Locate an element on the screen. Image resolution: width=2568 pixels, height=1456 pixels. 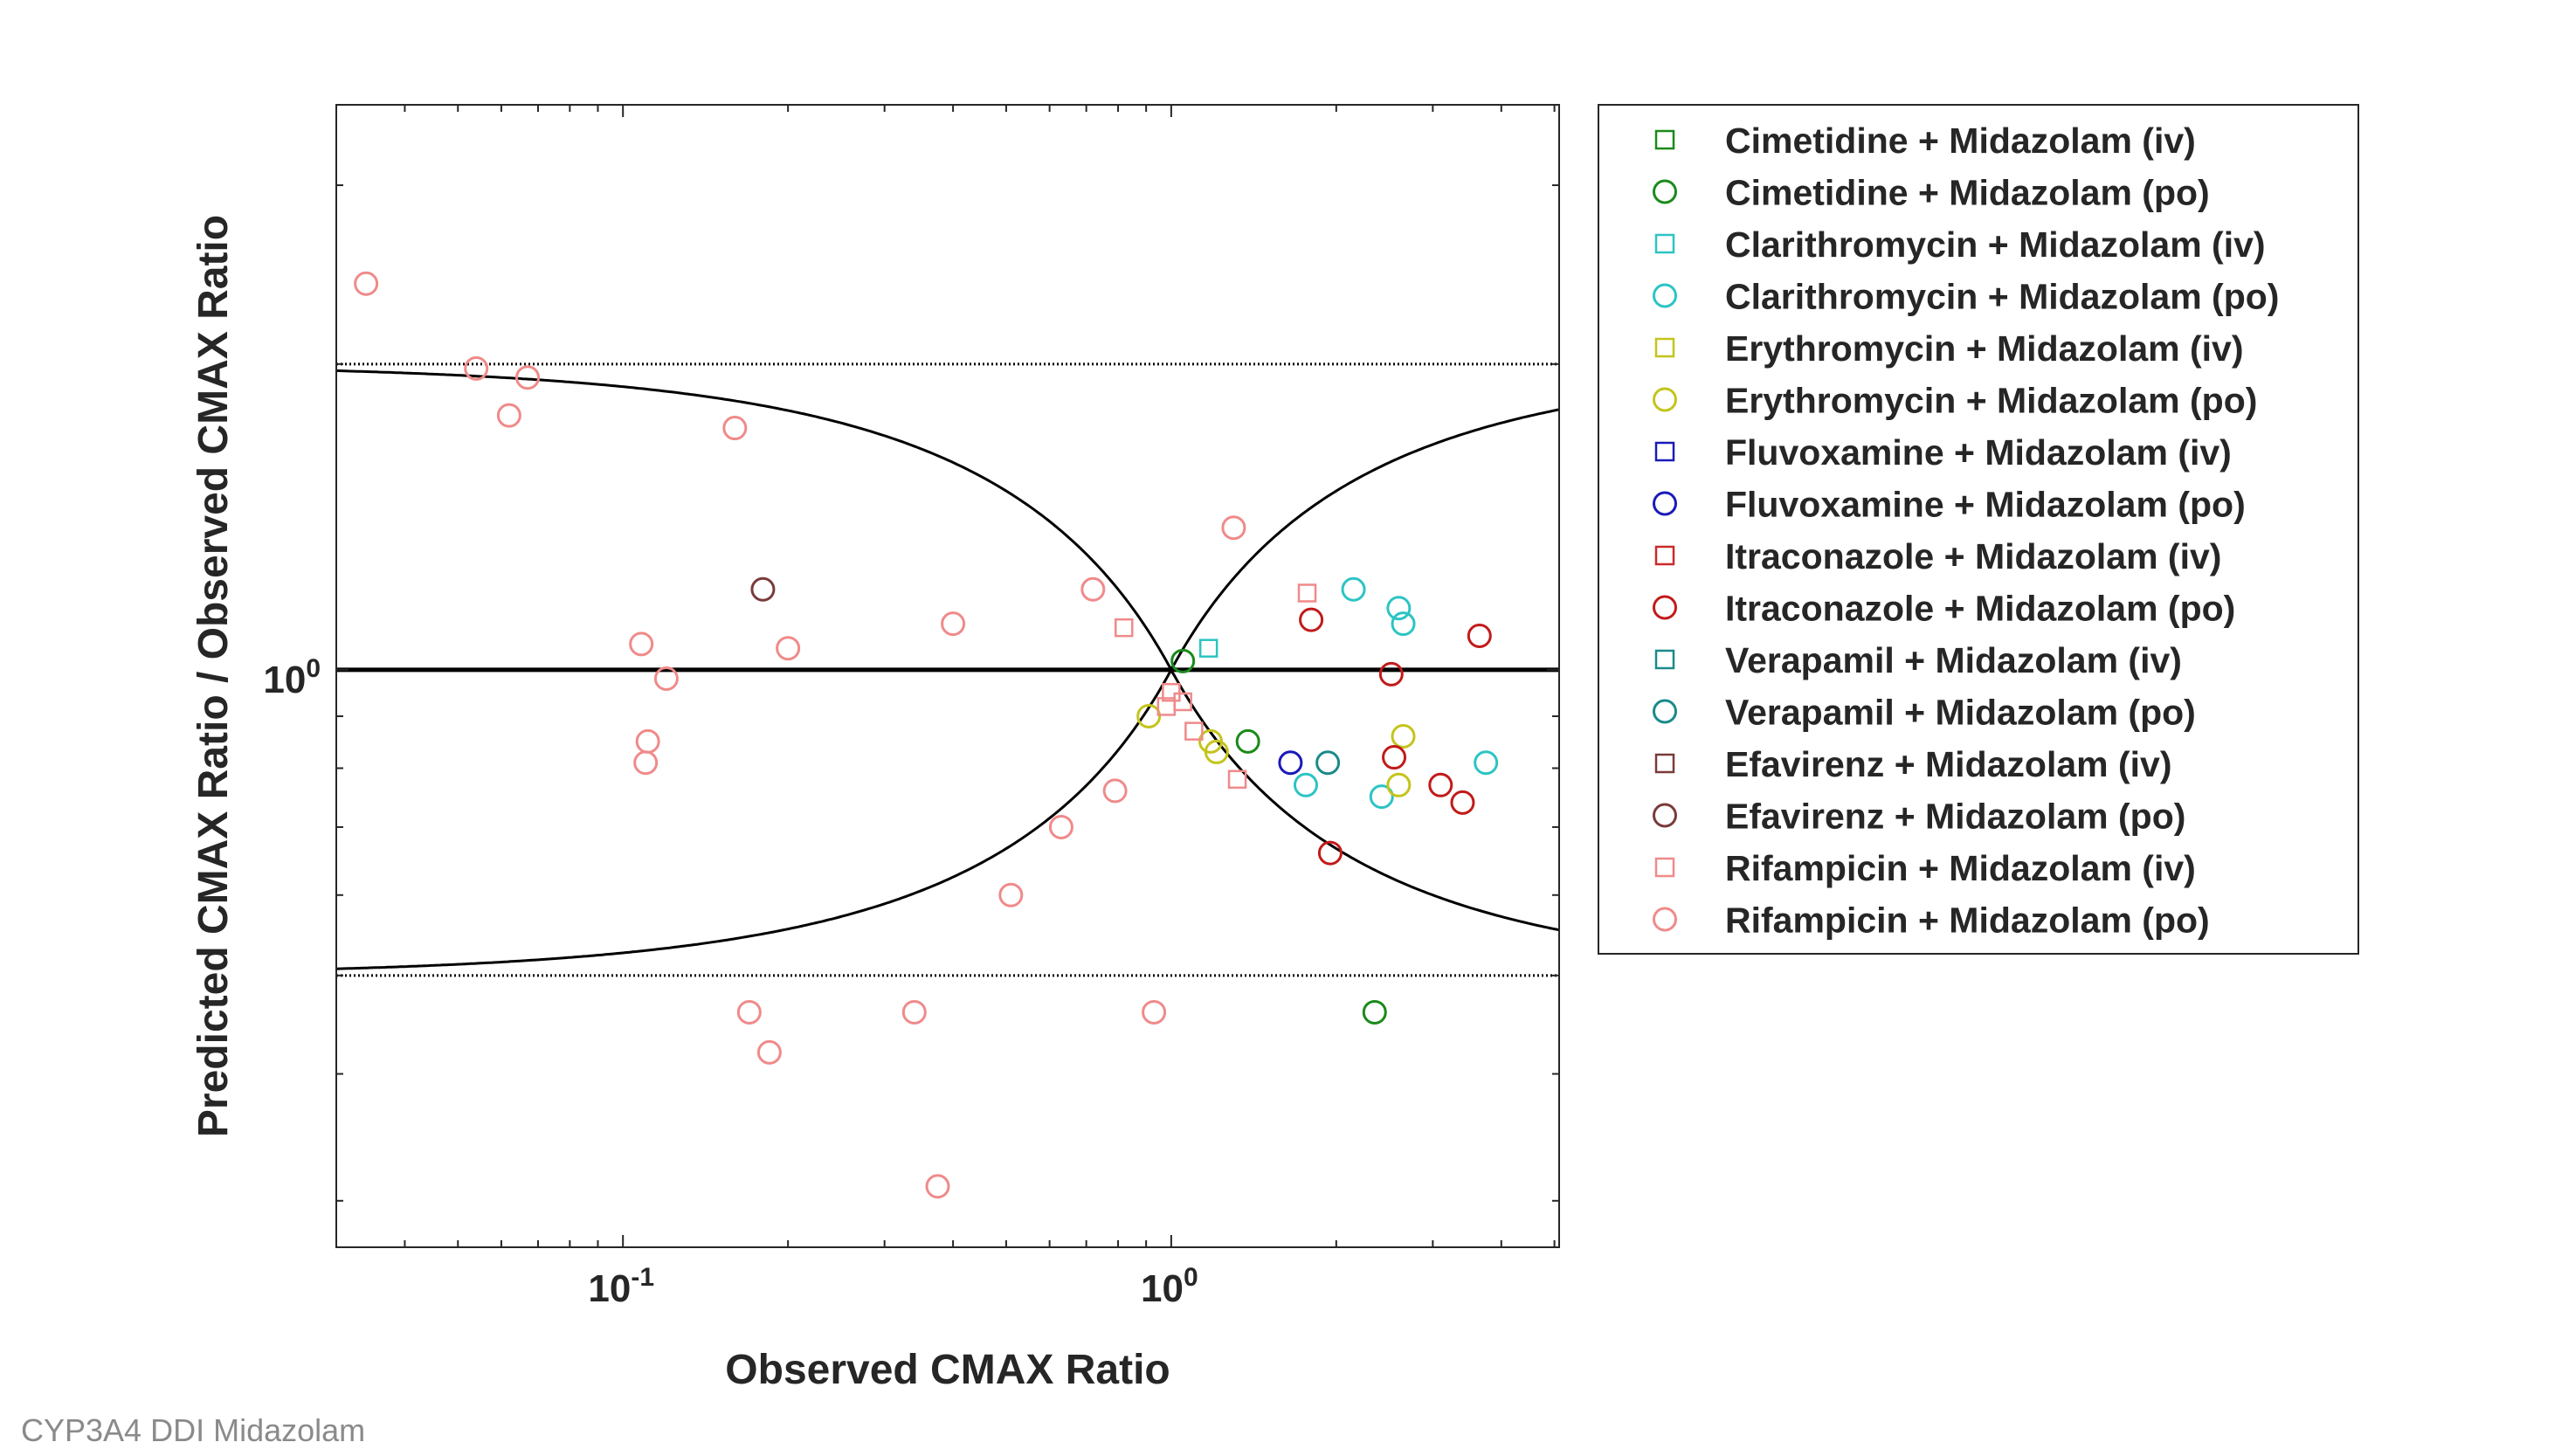
legend-label: Clarithromycin + Midazolam (po) is located at coordinates (2002, 297).